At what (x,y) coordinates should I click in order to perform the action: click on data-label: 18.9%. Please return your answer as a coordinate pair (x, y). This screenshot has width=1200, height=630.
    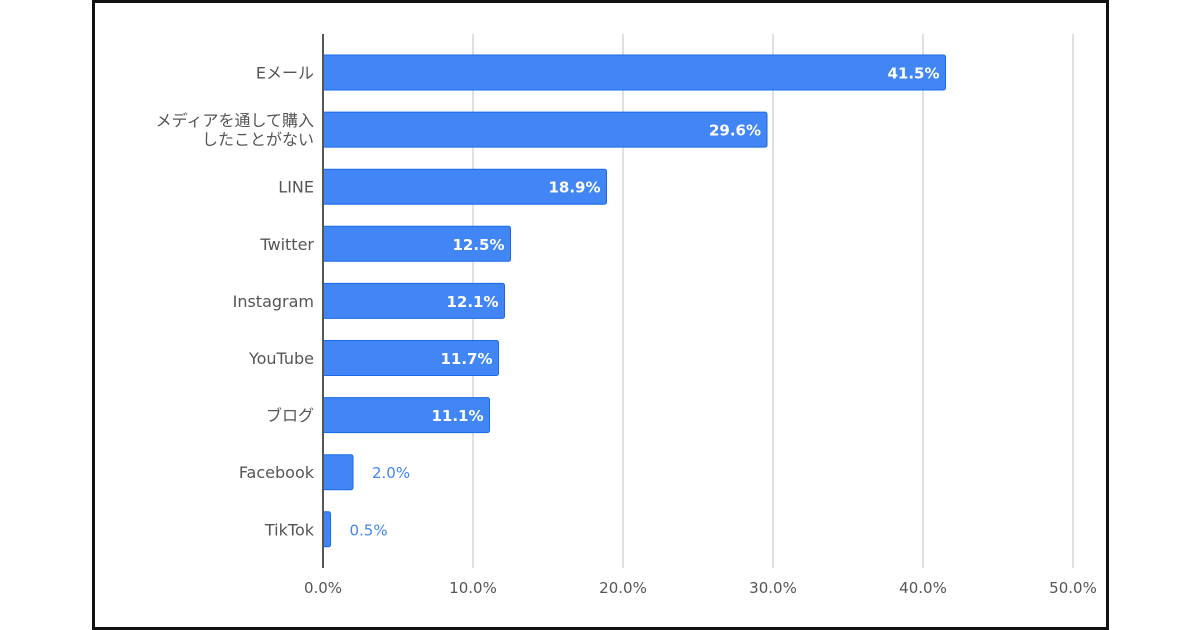
    Looking at the image, I should click on (574, 188).